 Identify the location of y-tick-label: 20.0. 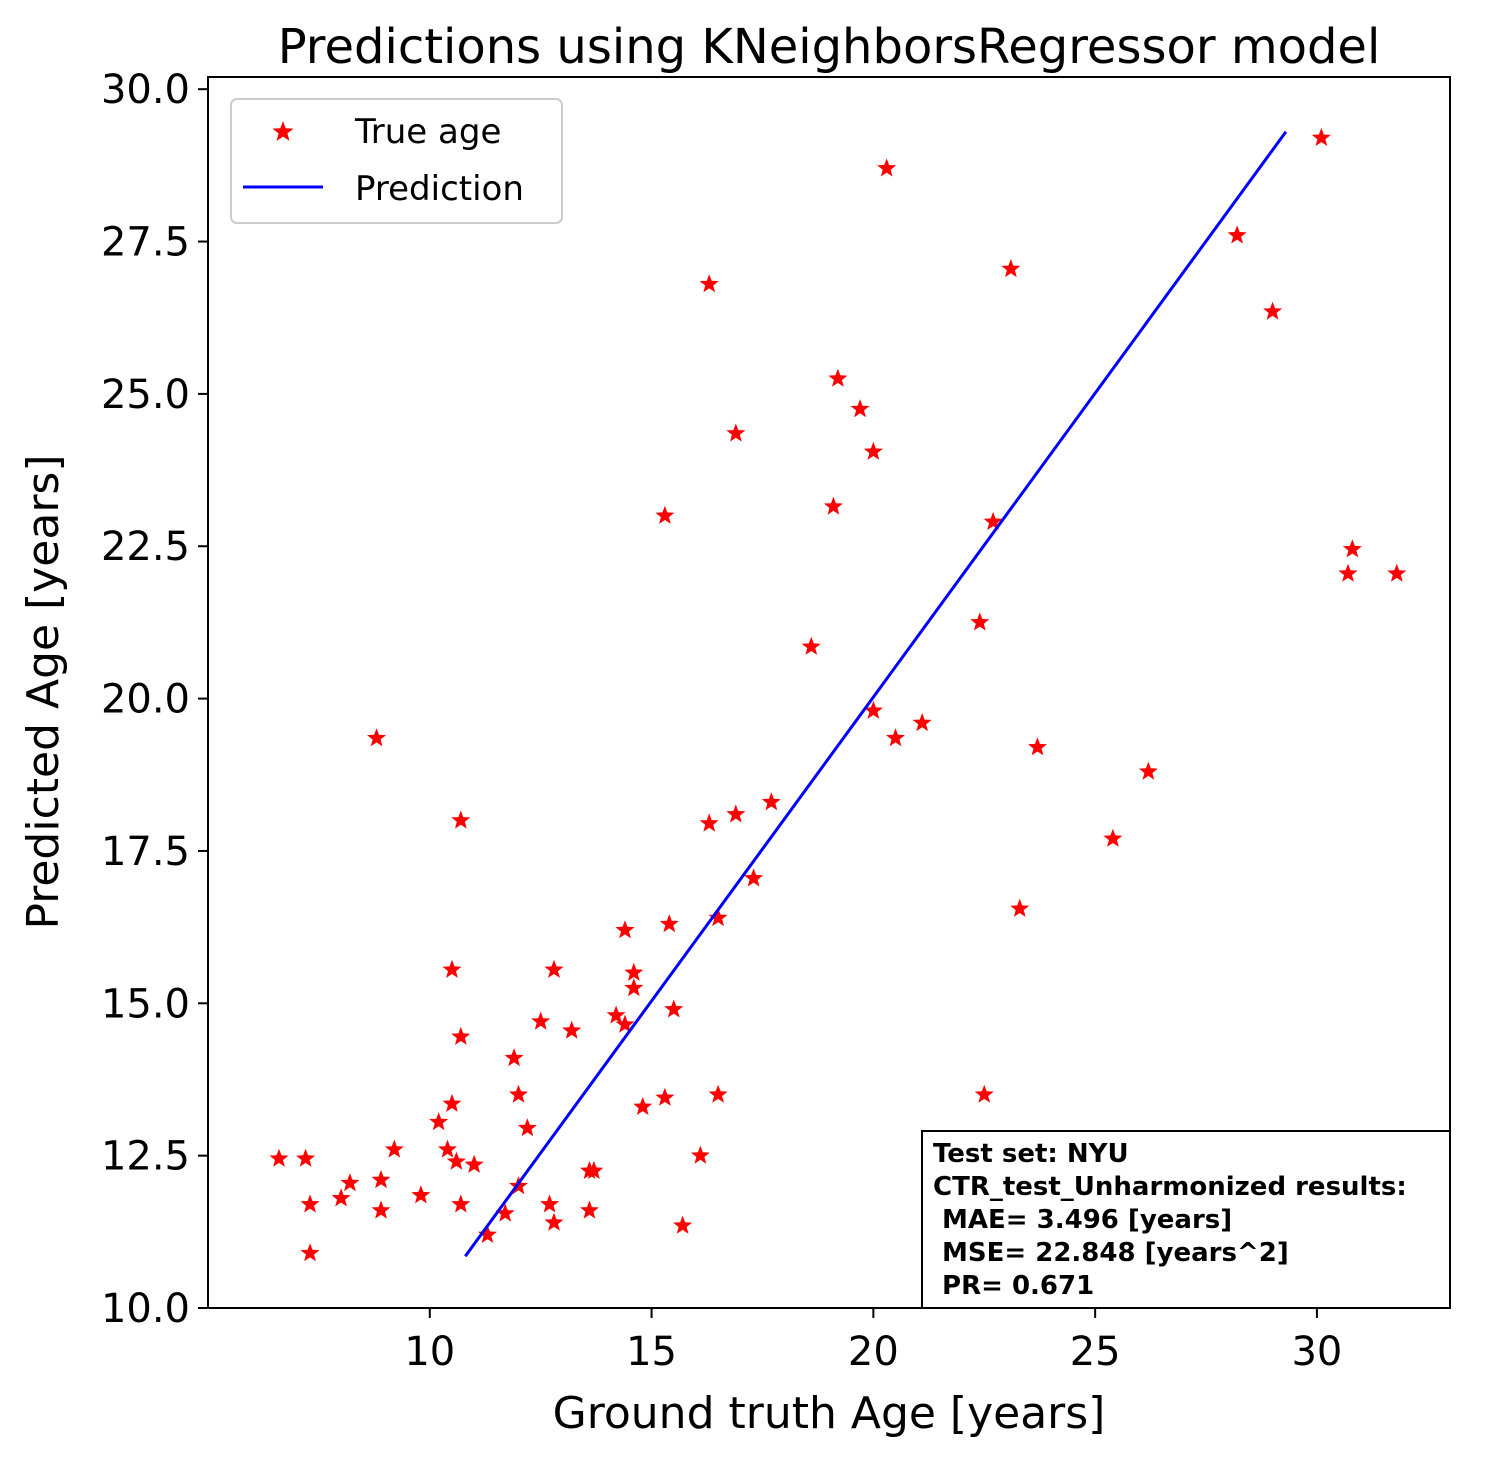
(145, 700).